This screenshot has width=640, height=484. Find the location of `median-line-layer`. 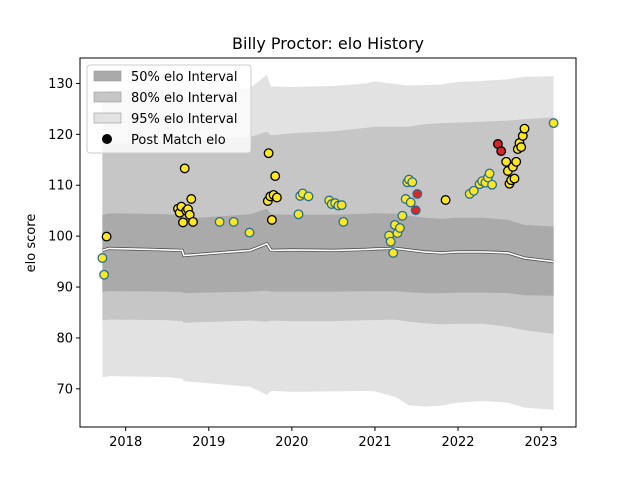

median-line-layer is located at coordinates (327, 252).